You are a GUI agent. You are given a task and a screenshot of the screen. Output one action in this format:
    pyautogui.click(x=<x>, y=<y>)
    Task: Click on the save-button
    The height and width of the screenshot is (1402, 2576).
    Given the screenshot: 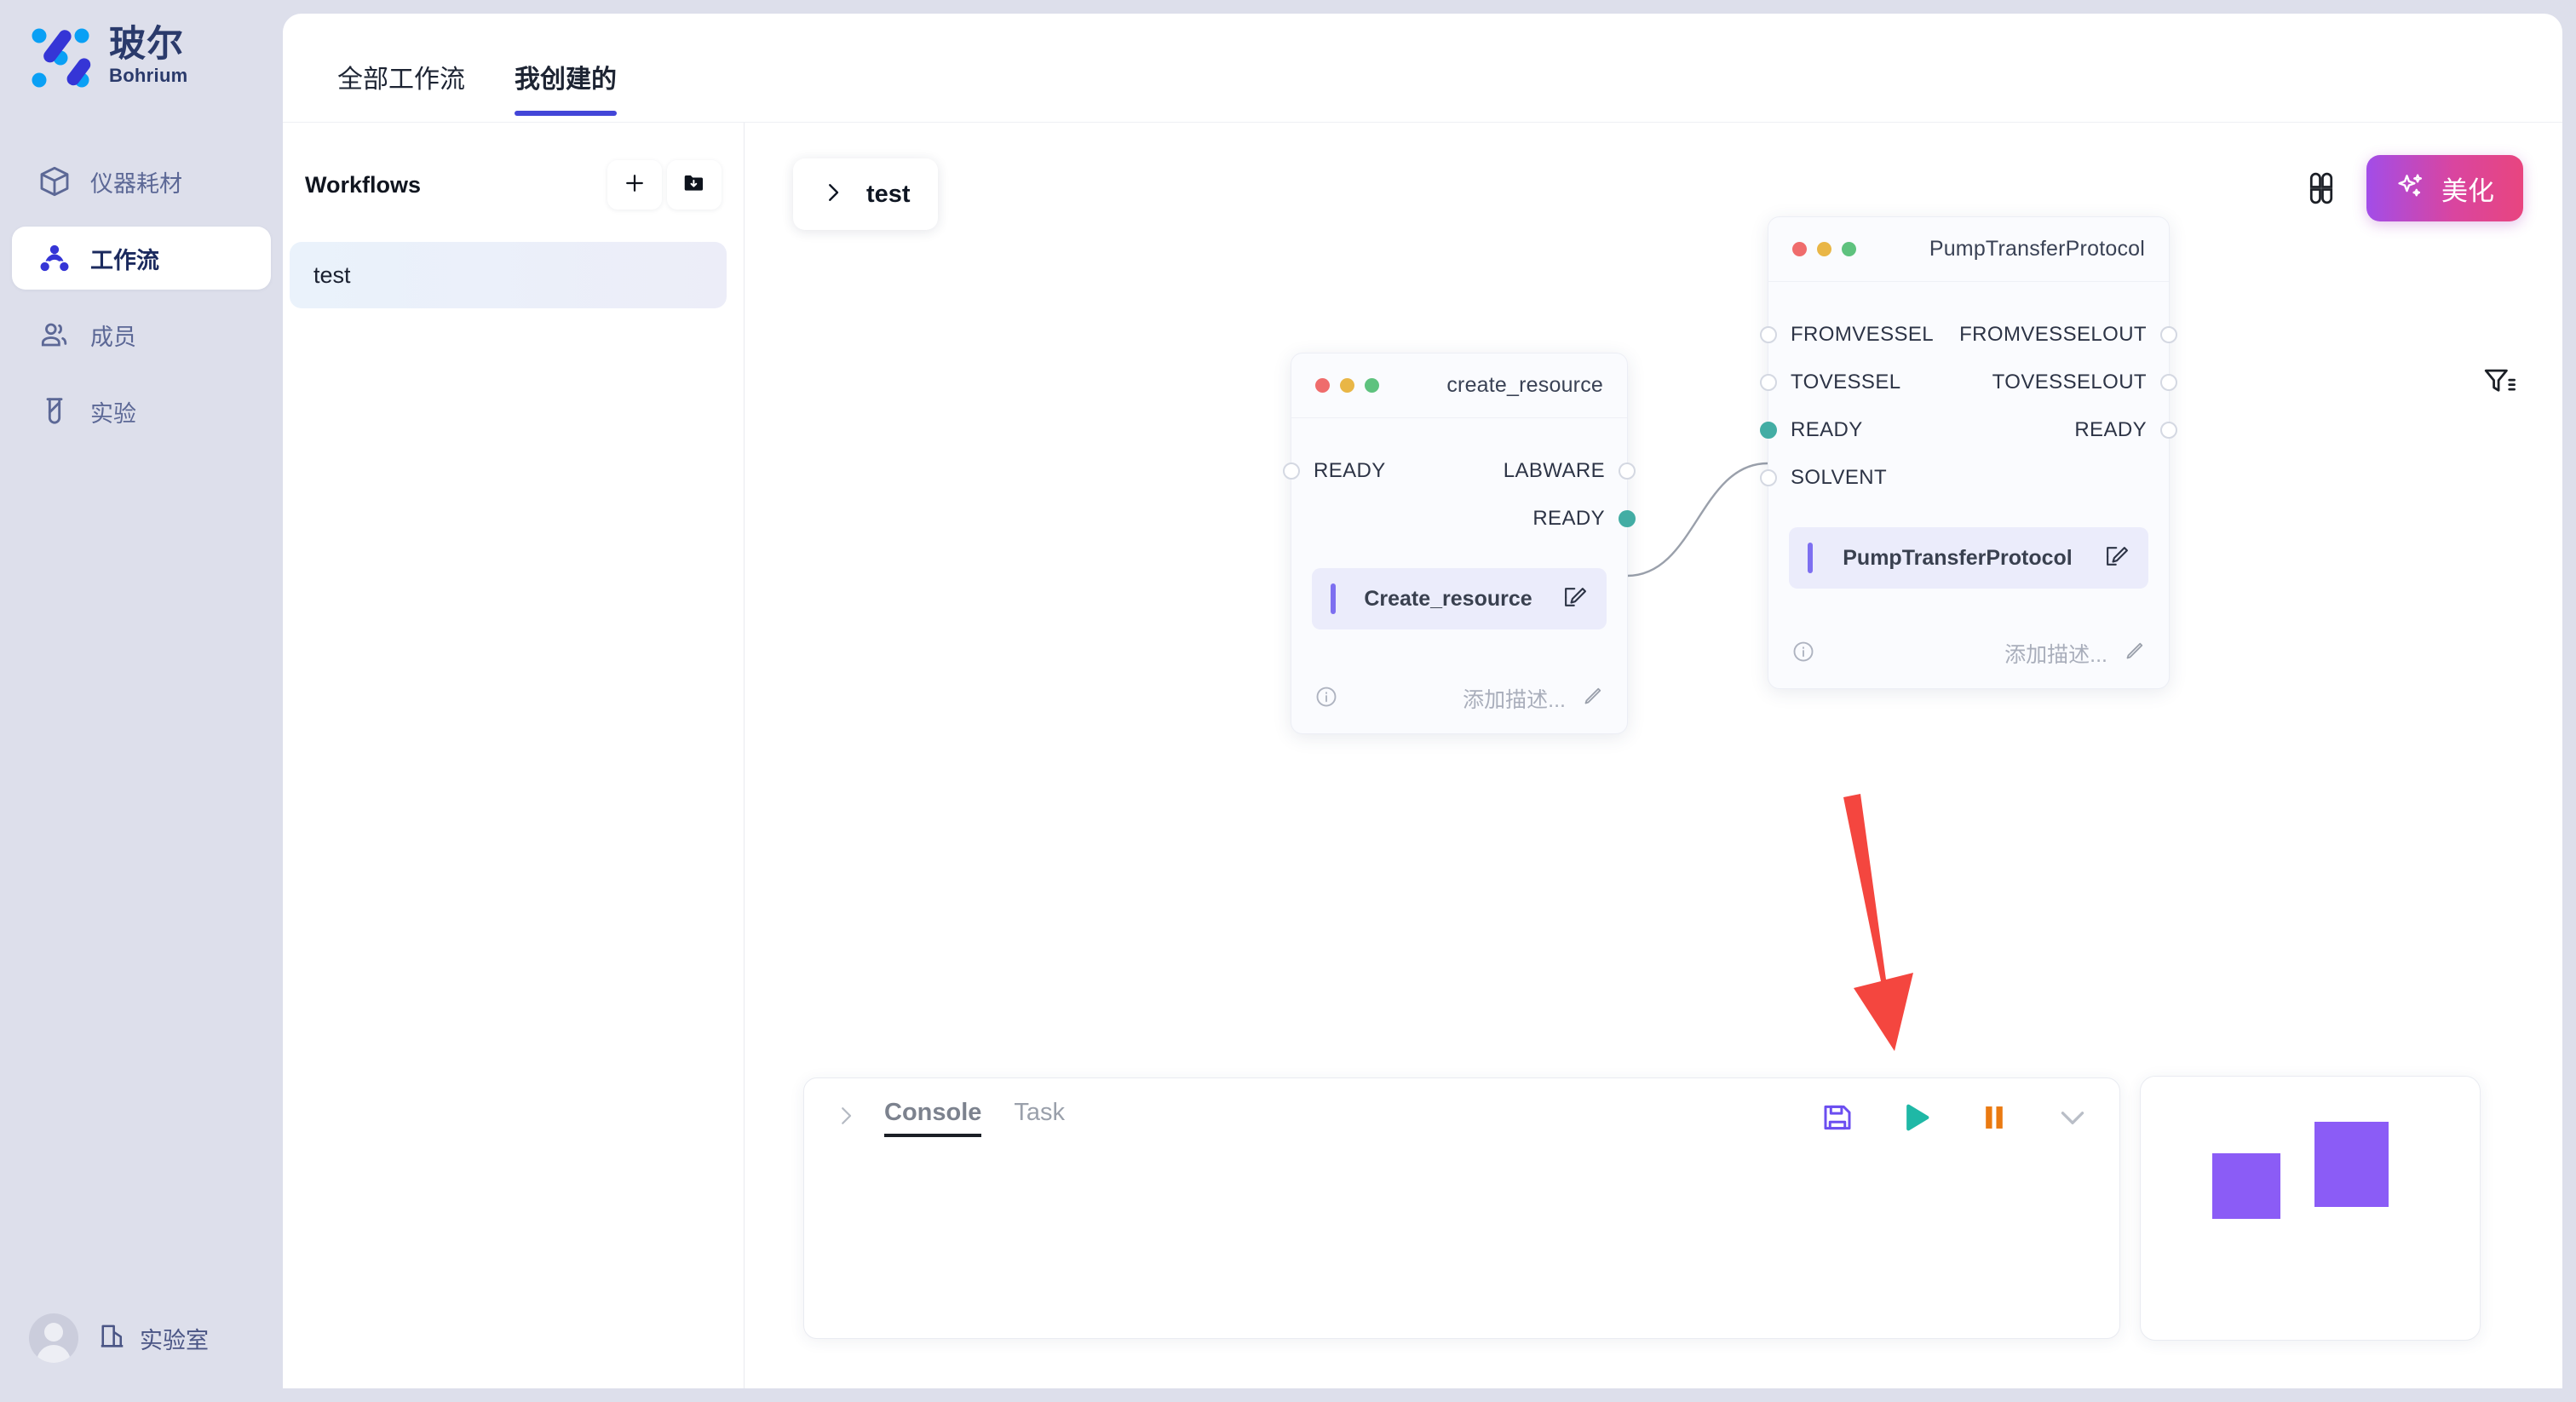 What is the action you would take?
    pyautogui.click(x=1838, y=1117)
    